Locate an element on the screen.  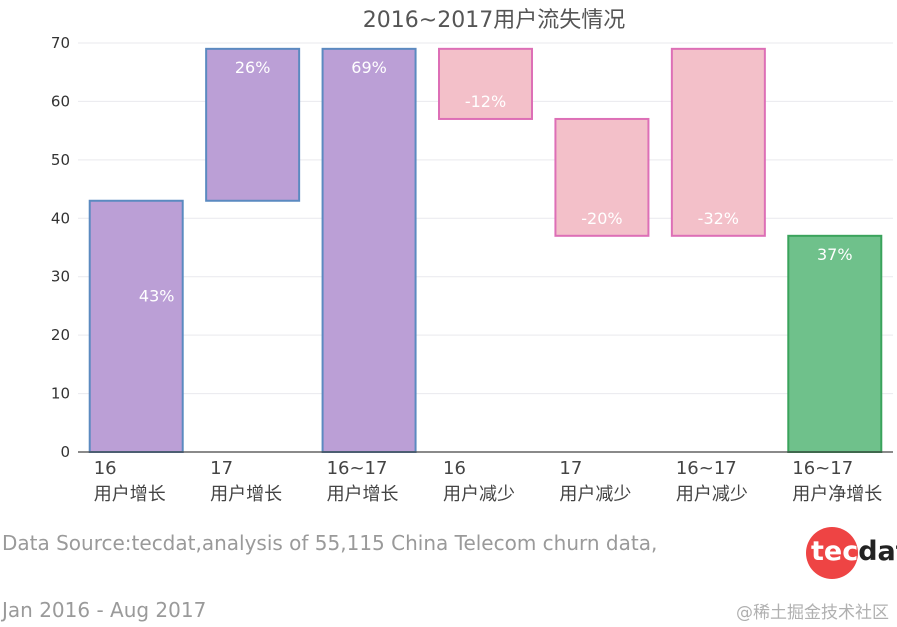
y-tick-label: 40 is located at coordinates (60, 218).